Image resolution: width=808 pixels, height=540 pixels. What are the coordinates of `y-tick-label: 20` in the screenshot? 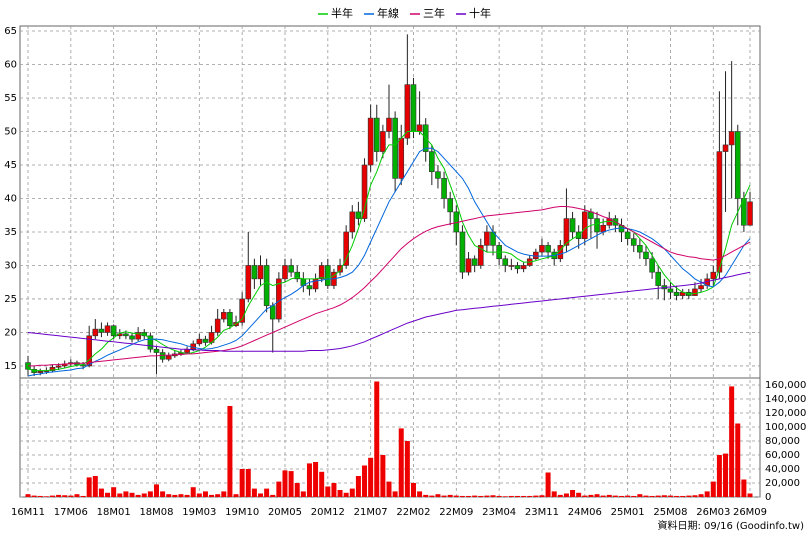 It's located at (10, 332).